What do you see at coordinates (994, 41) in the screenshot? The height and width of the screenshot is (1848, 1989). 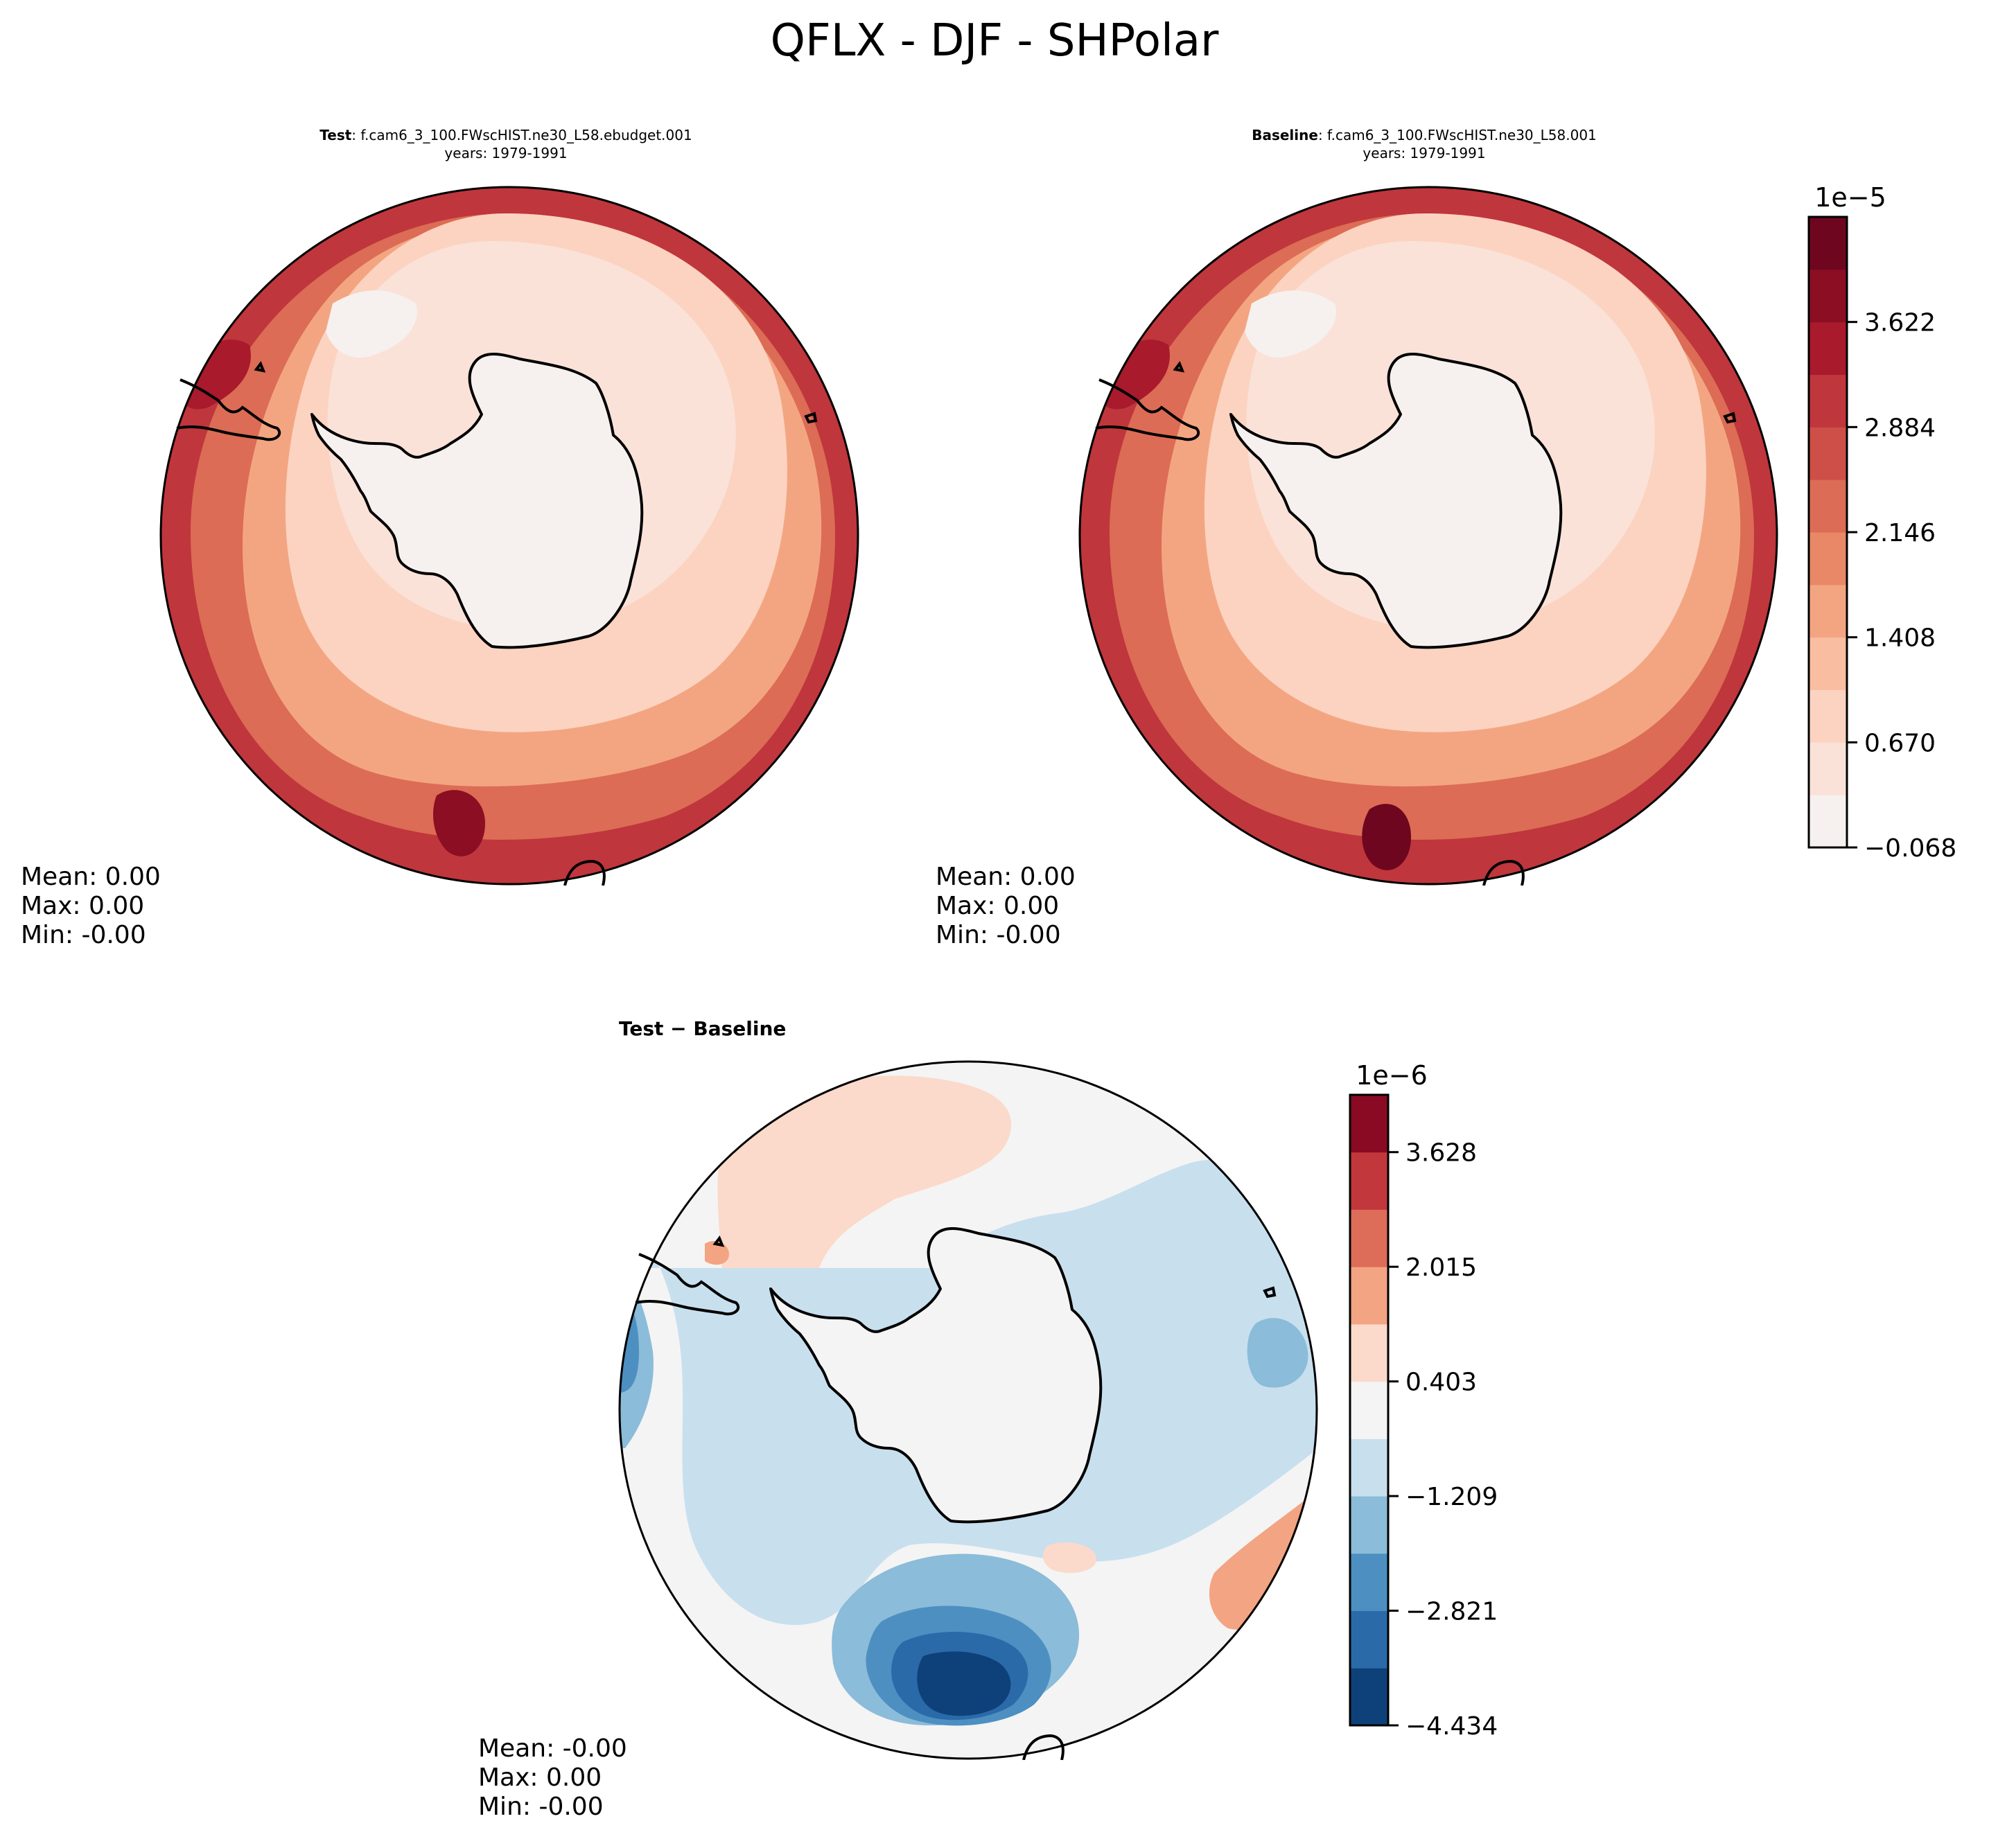 I see `figure-title: QFLX - DJF - SHPolar` at bounding box center [994, 41].